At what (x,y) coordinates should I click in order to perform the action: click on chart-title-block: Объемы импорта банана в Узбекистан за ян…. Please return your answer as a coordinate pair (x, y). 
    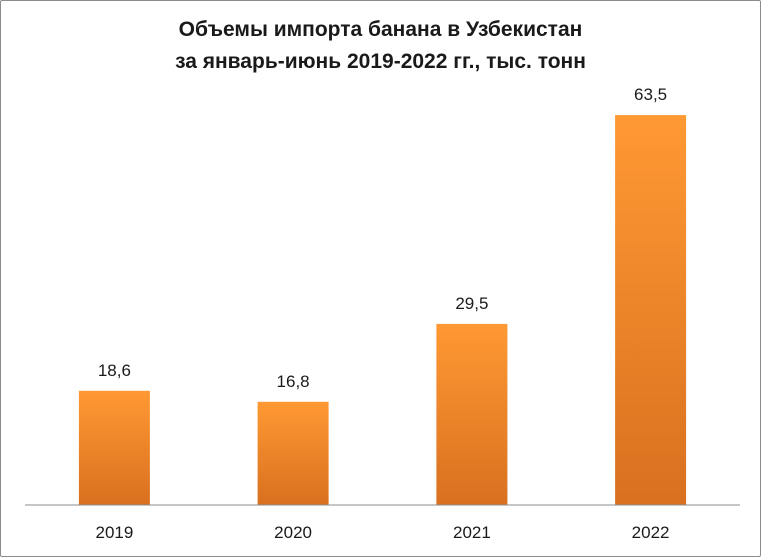
    Looking at the image, I should click on (380, 46).